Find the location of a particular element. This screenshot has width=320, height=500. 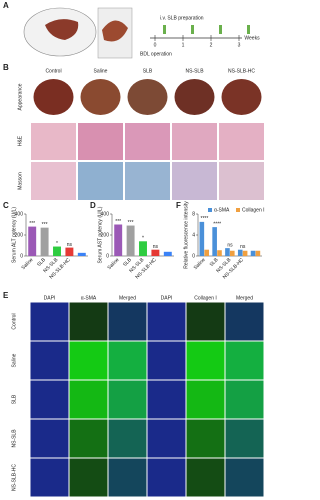

y-tick-label: 8 is located at coordinates (193, 214).